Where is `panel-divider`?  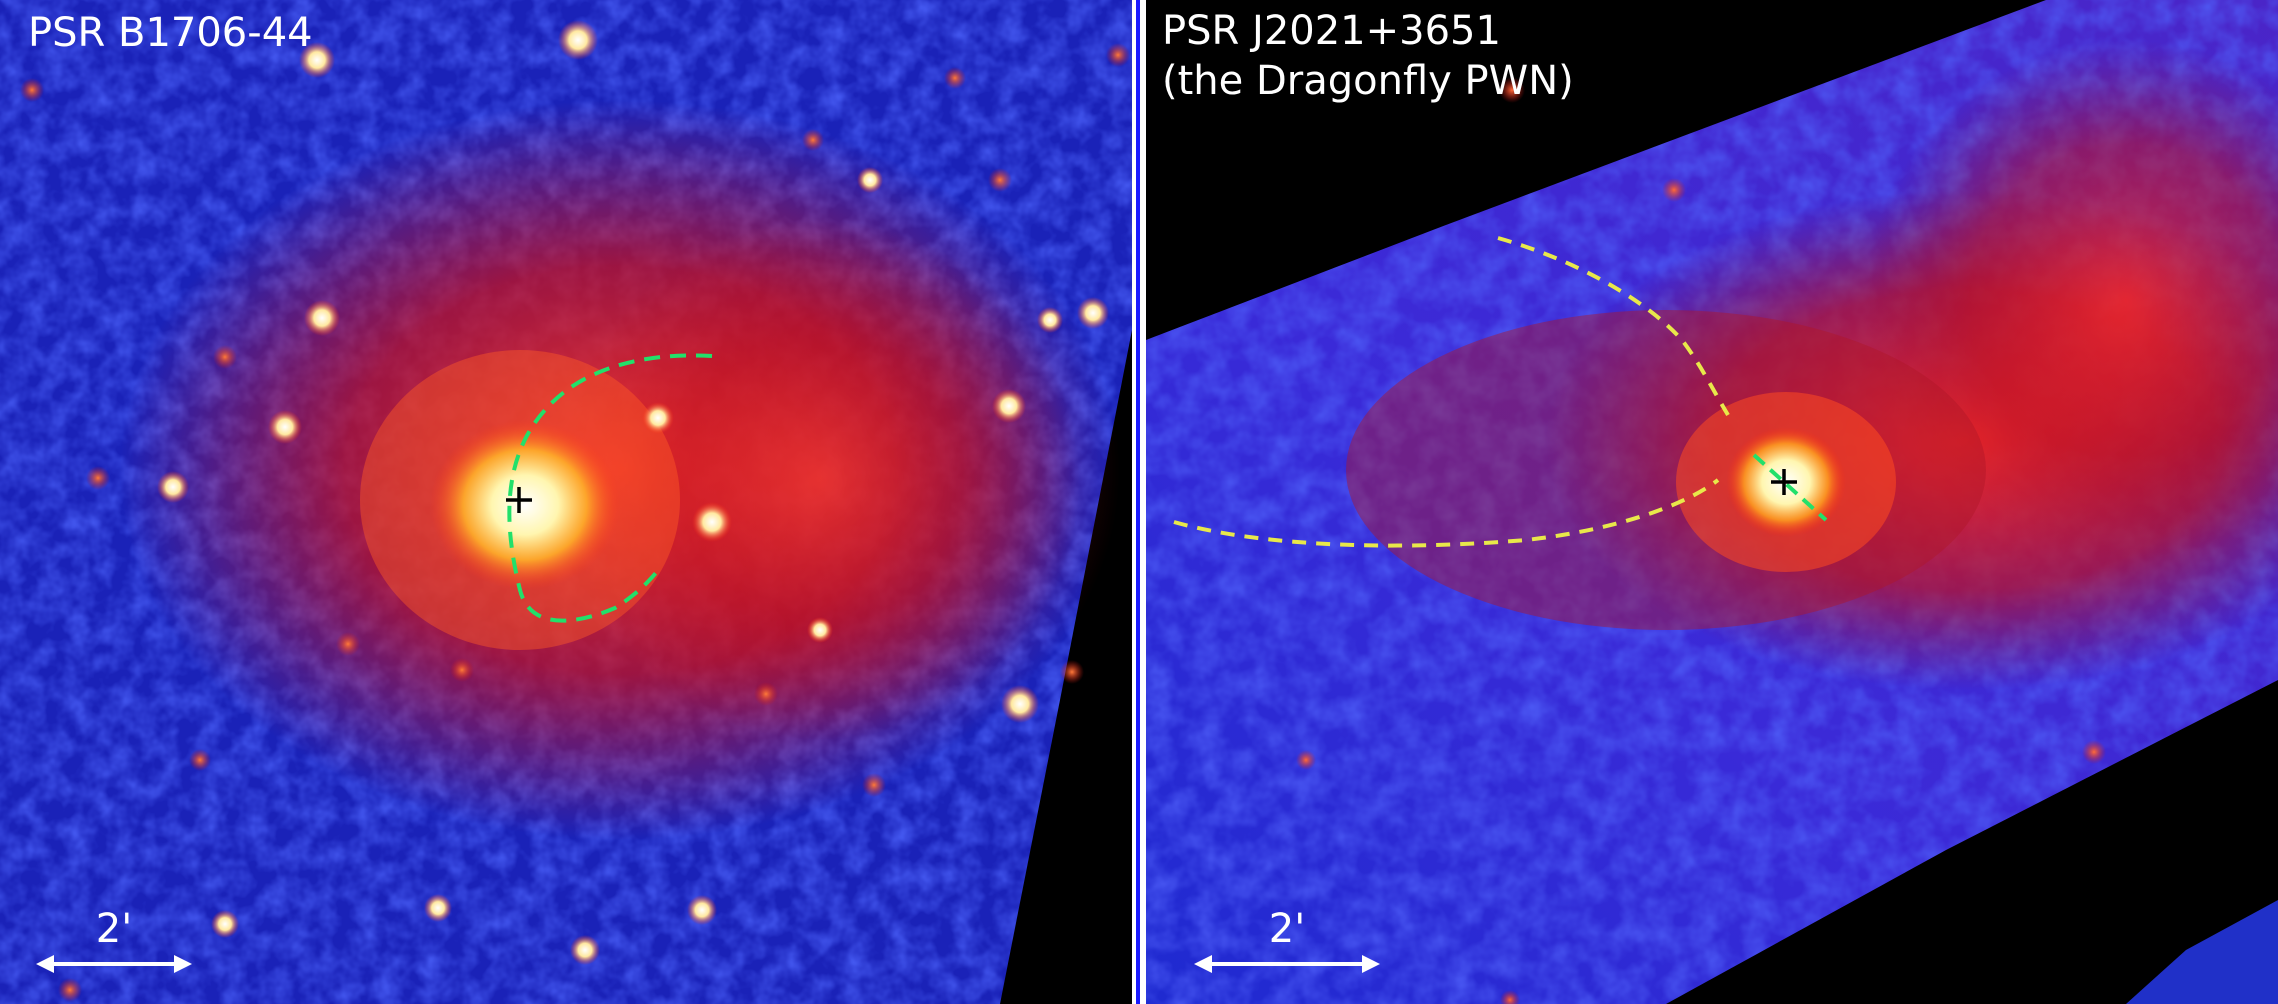 panel-divider is located at coordinates (1139, 502).